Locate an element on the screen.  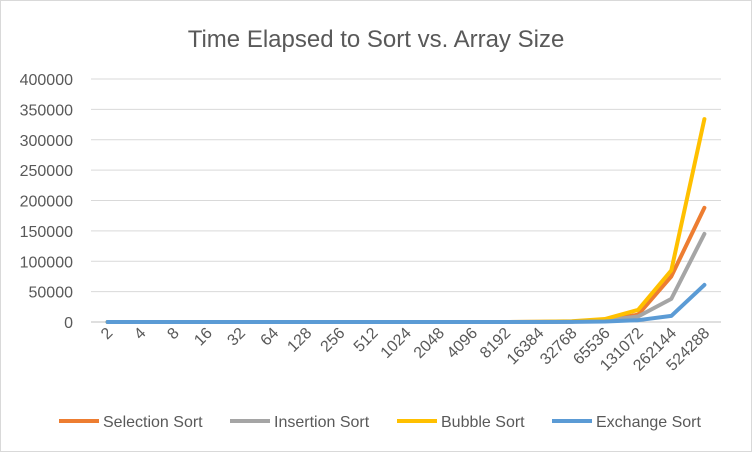
x-tick-label: 512 is located at coordinates (366, 340).